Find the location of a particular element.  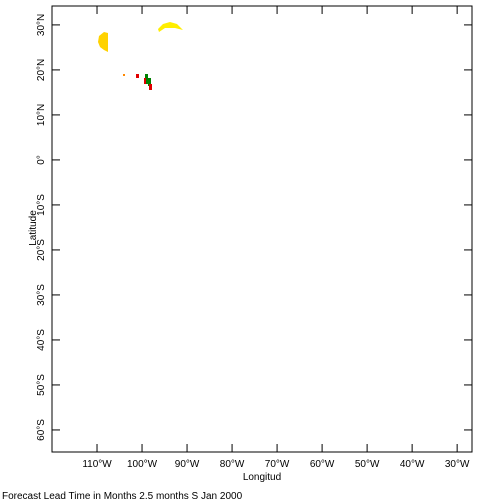

x-tick-label: 70°W is located at coordinates (277, 464).